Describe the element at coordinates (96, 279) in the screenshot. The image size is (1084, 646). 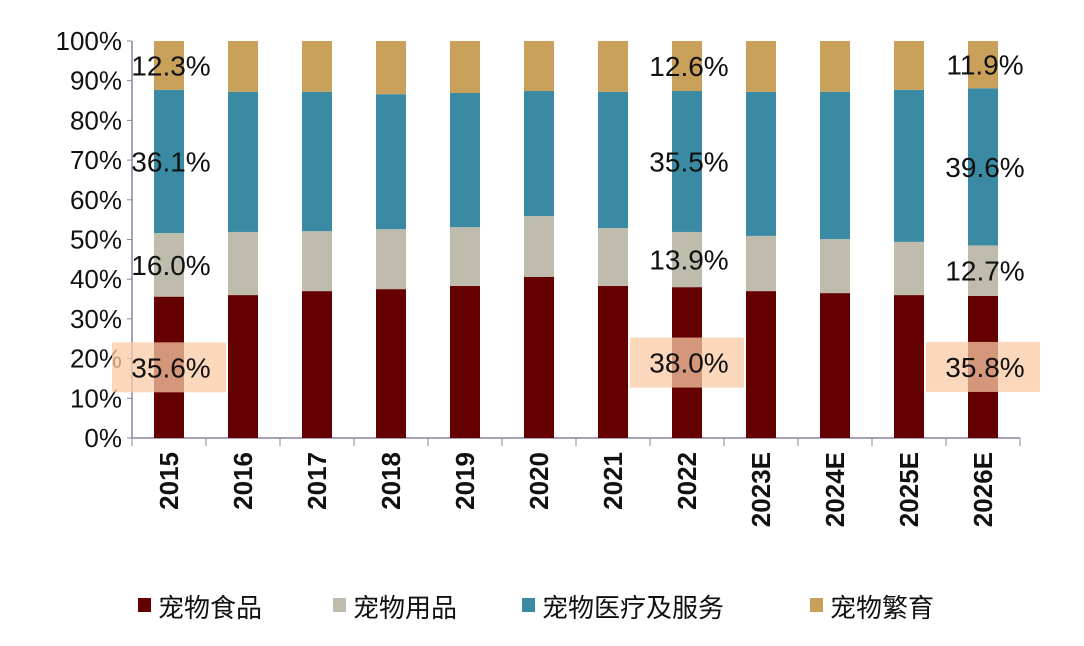
I see `y-tick-label: 40%` at that location.